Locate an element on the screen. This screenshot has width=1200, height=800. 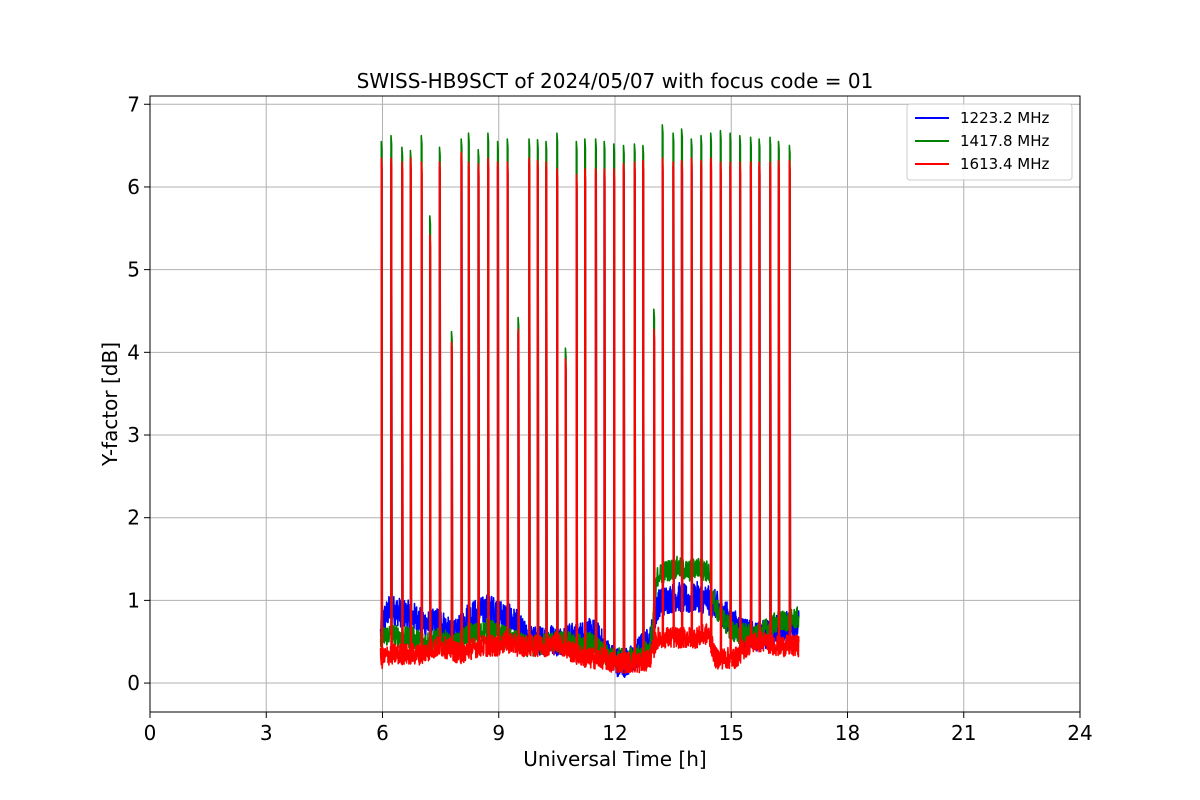
y-tick-label: 7 is located at coordinates (133, 104).